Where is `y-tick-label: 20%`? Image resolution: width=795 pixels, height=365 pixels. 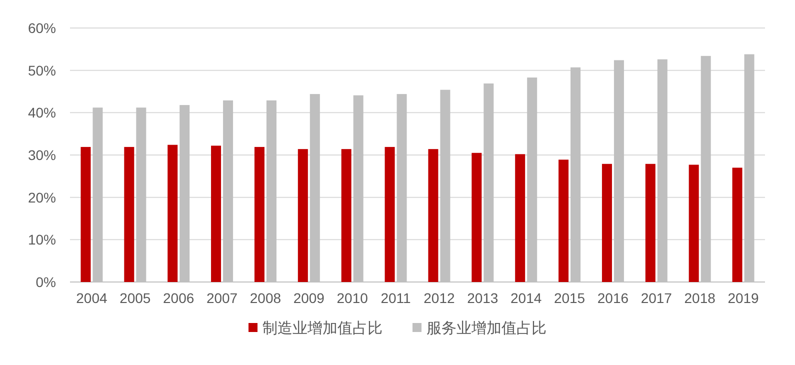
y-tick-label: 20% is located at coordinates (42, 197).